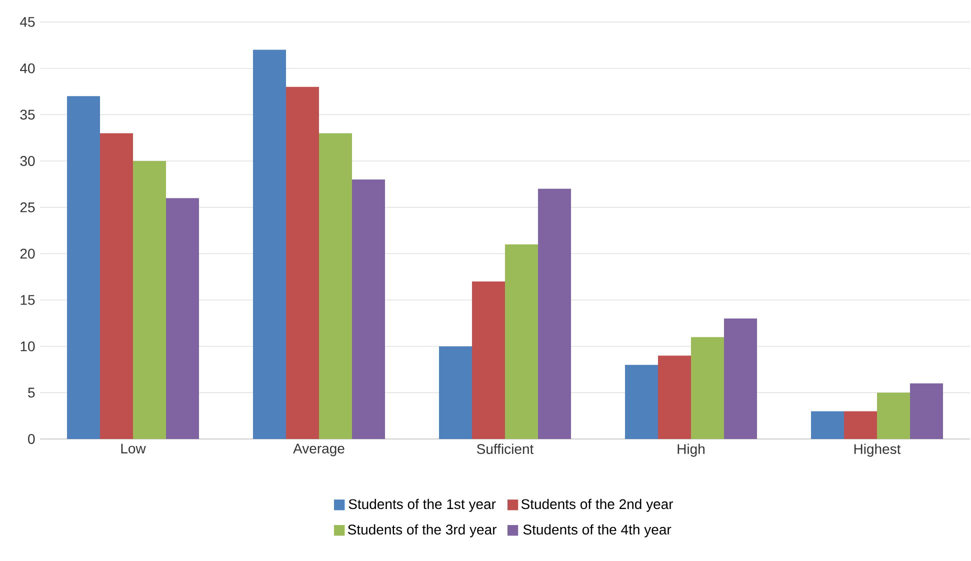  I want to click on y-tick-label: 20, so click(27, 253).